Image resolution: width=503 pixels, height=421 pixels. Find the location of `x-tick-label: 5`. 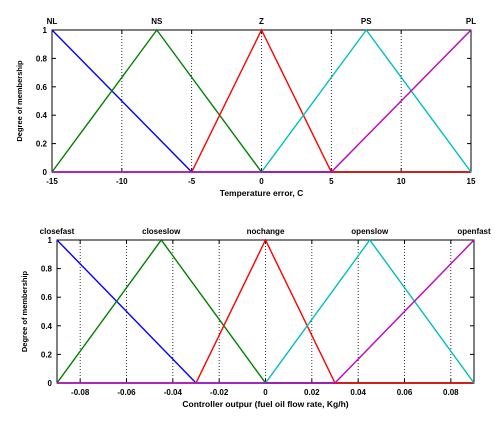

x-tick-label: 5 is located at coordinates (331, 181).